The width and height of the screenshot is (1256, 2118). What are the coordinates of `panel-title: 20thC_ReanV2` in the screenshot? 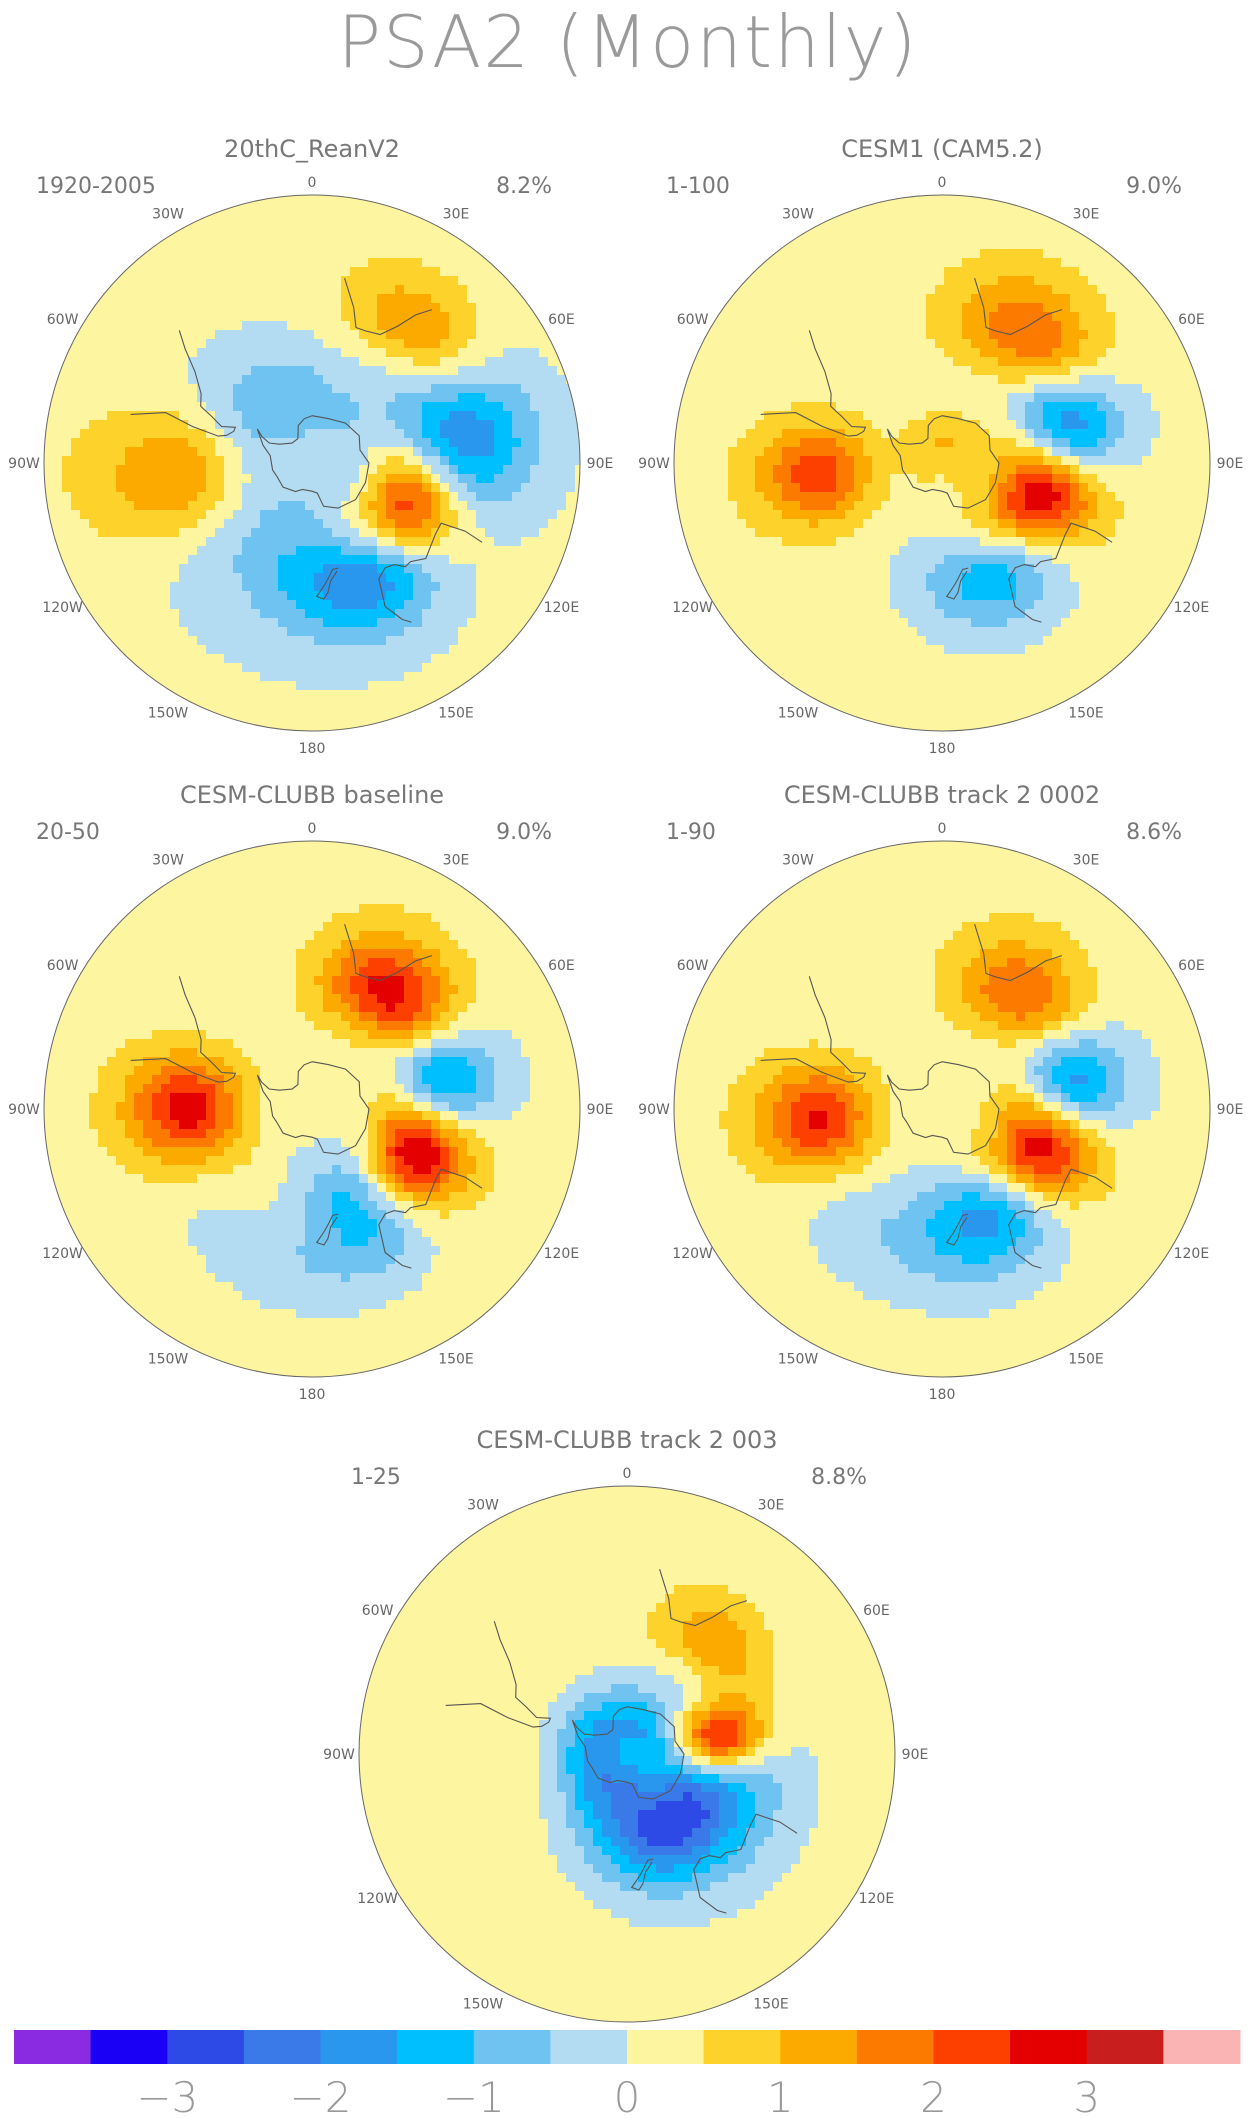 It's located at (312, 149).